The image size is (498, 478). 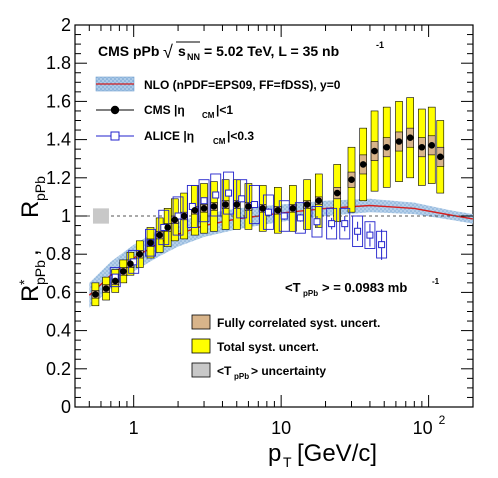 I want to click on x-tick-label-sup: 2, so click(x=442, y=420).